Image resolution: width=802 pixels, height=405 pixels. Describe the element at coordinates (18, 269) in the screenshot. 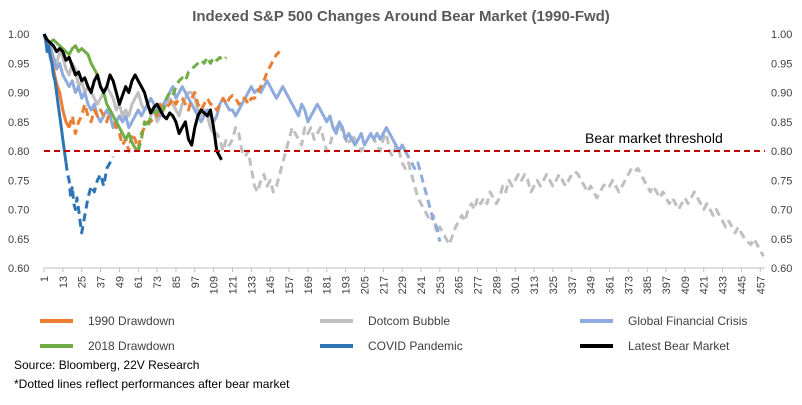

I see `y-tick-label-left: 0.60` at that location.